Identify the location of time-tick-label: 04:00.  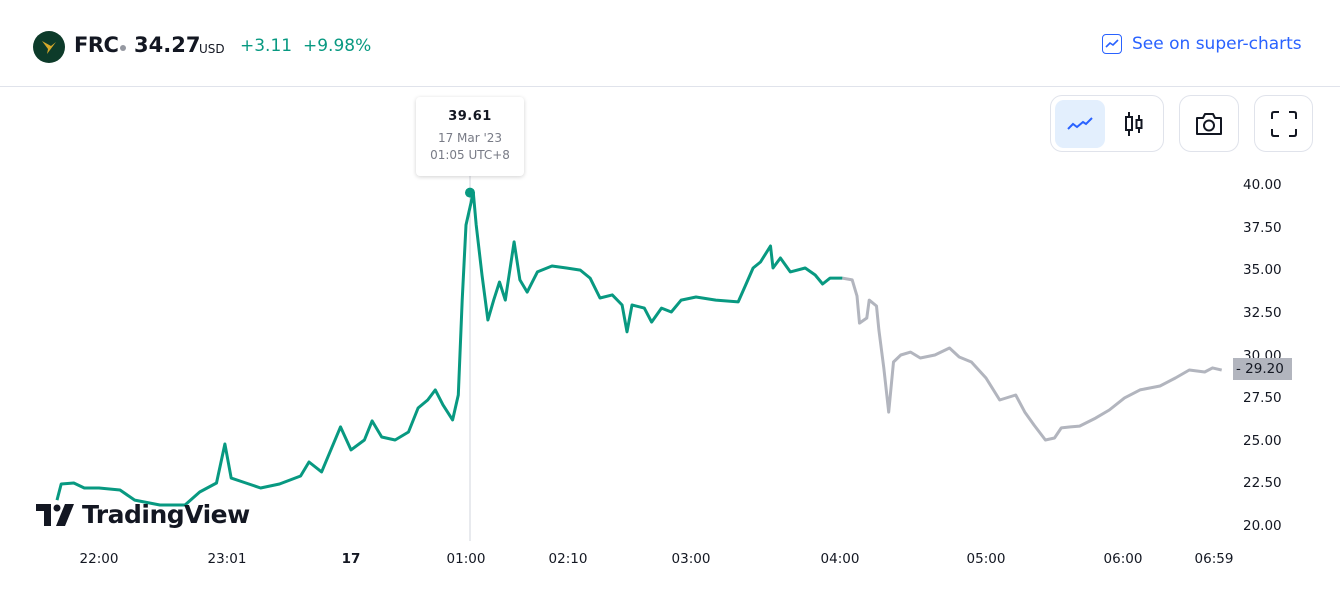
(840, 559).